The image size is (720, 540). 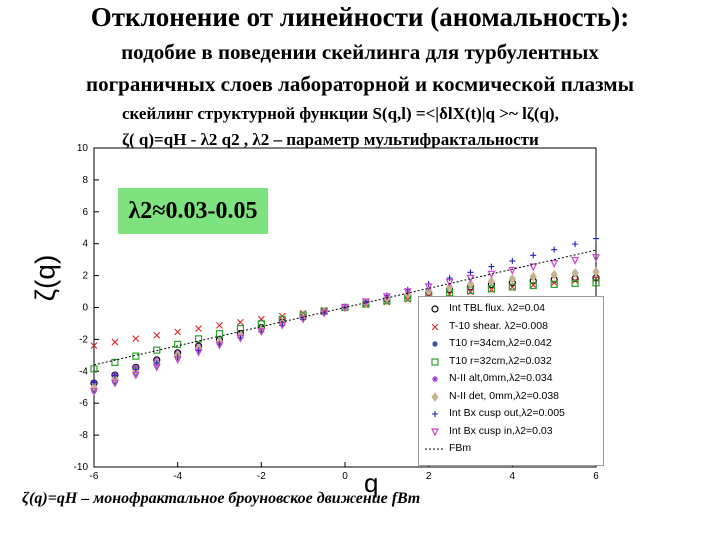 I want to click on legend-label: N-II det, 0mm,λ2=0.038, so click(x=504, y=395).